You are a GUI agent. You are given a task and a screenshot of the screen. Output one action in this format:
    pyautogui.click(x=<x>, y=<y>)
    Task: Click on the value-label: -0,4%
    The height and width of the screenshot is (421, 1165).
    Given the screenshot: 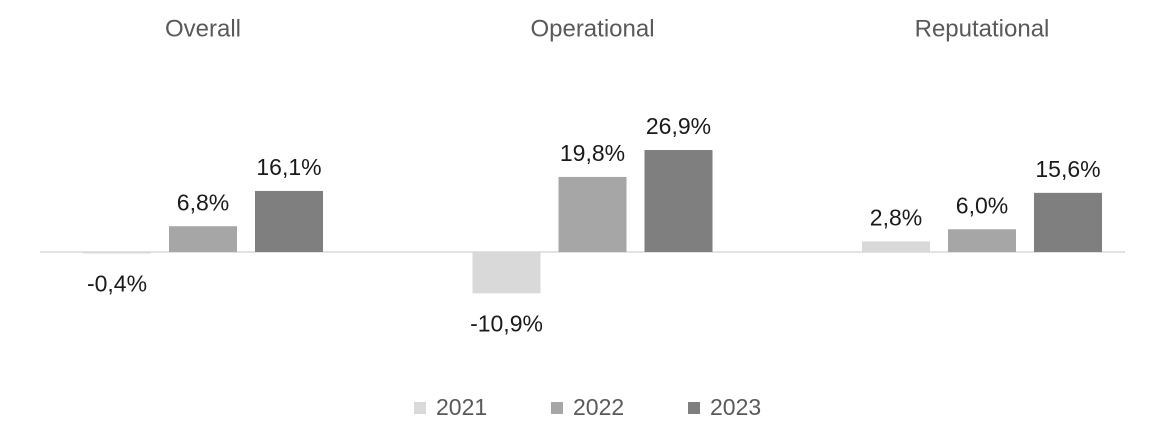 What is the action you would take?
    pyautogui.click(x=117, y=284)
    